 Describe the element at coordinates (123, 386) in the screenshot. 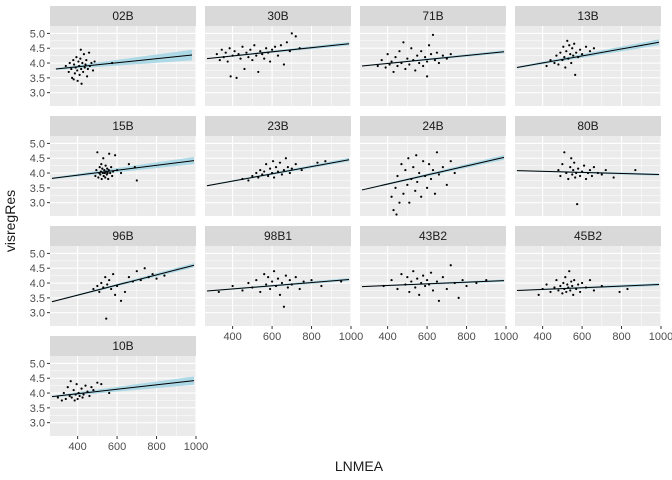

I see `facet-10b: 10B` at that location.